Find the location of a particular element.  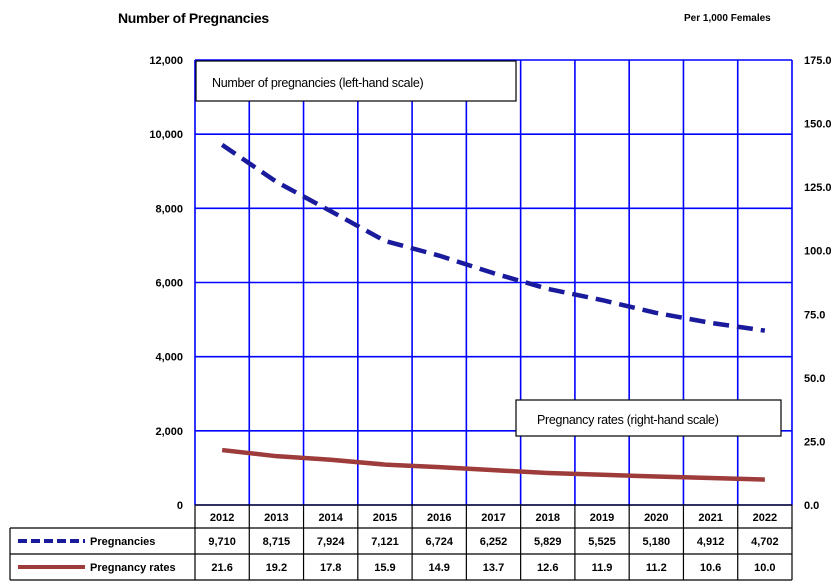

legend-label: Pregnancy rates is located at coordinates (133, 568).